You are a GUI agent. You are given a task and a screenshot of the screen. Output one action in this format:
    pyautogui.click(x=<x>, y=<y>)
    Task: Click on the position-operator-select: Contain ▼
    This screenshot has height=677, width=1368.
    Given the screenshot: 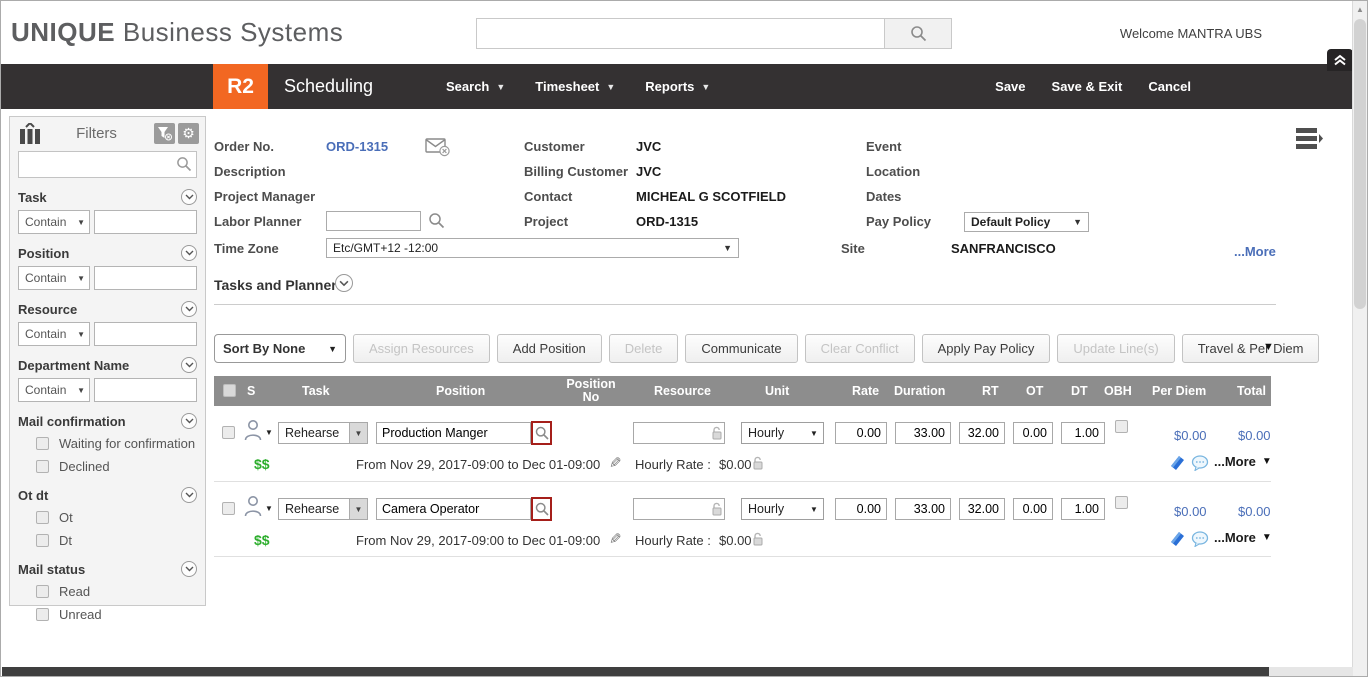 What is the action you would take?
    pyautogui.click(x=54, y=278)
    